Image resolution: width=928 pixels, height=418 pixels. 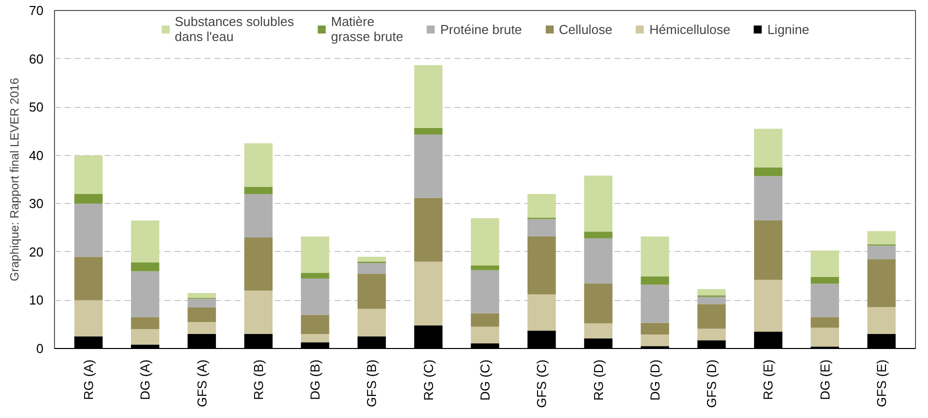 I want to click on legend-label: Cellulose, so click(x=585, y=29).